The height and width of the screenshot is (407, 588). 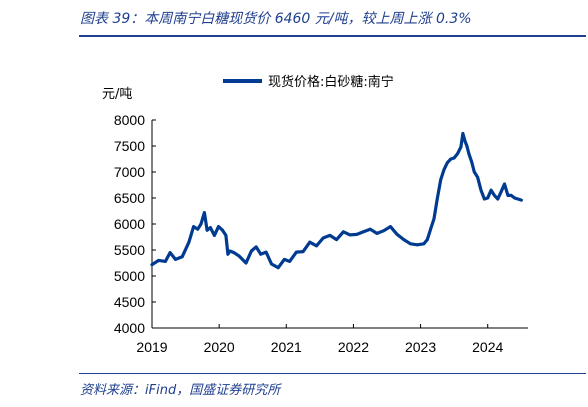 What do you see at coordinates (276, 19) in the screenshot?
I see `figure-title: 图表 39：本周南宁白糖现货价 6460 元/吨，较上周上涨 0.3%` at bounding box center [276, 19].